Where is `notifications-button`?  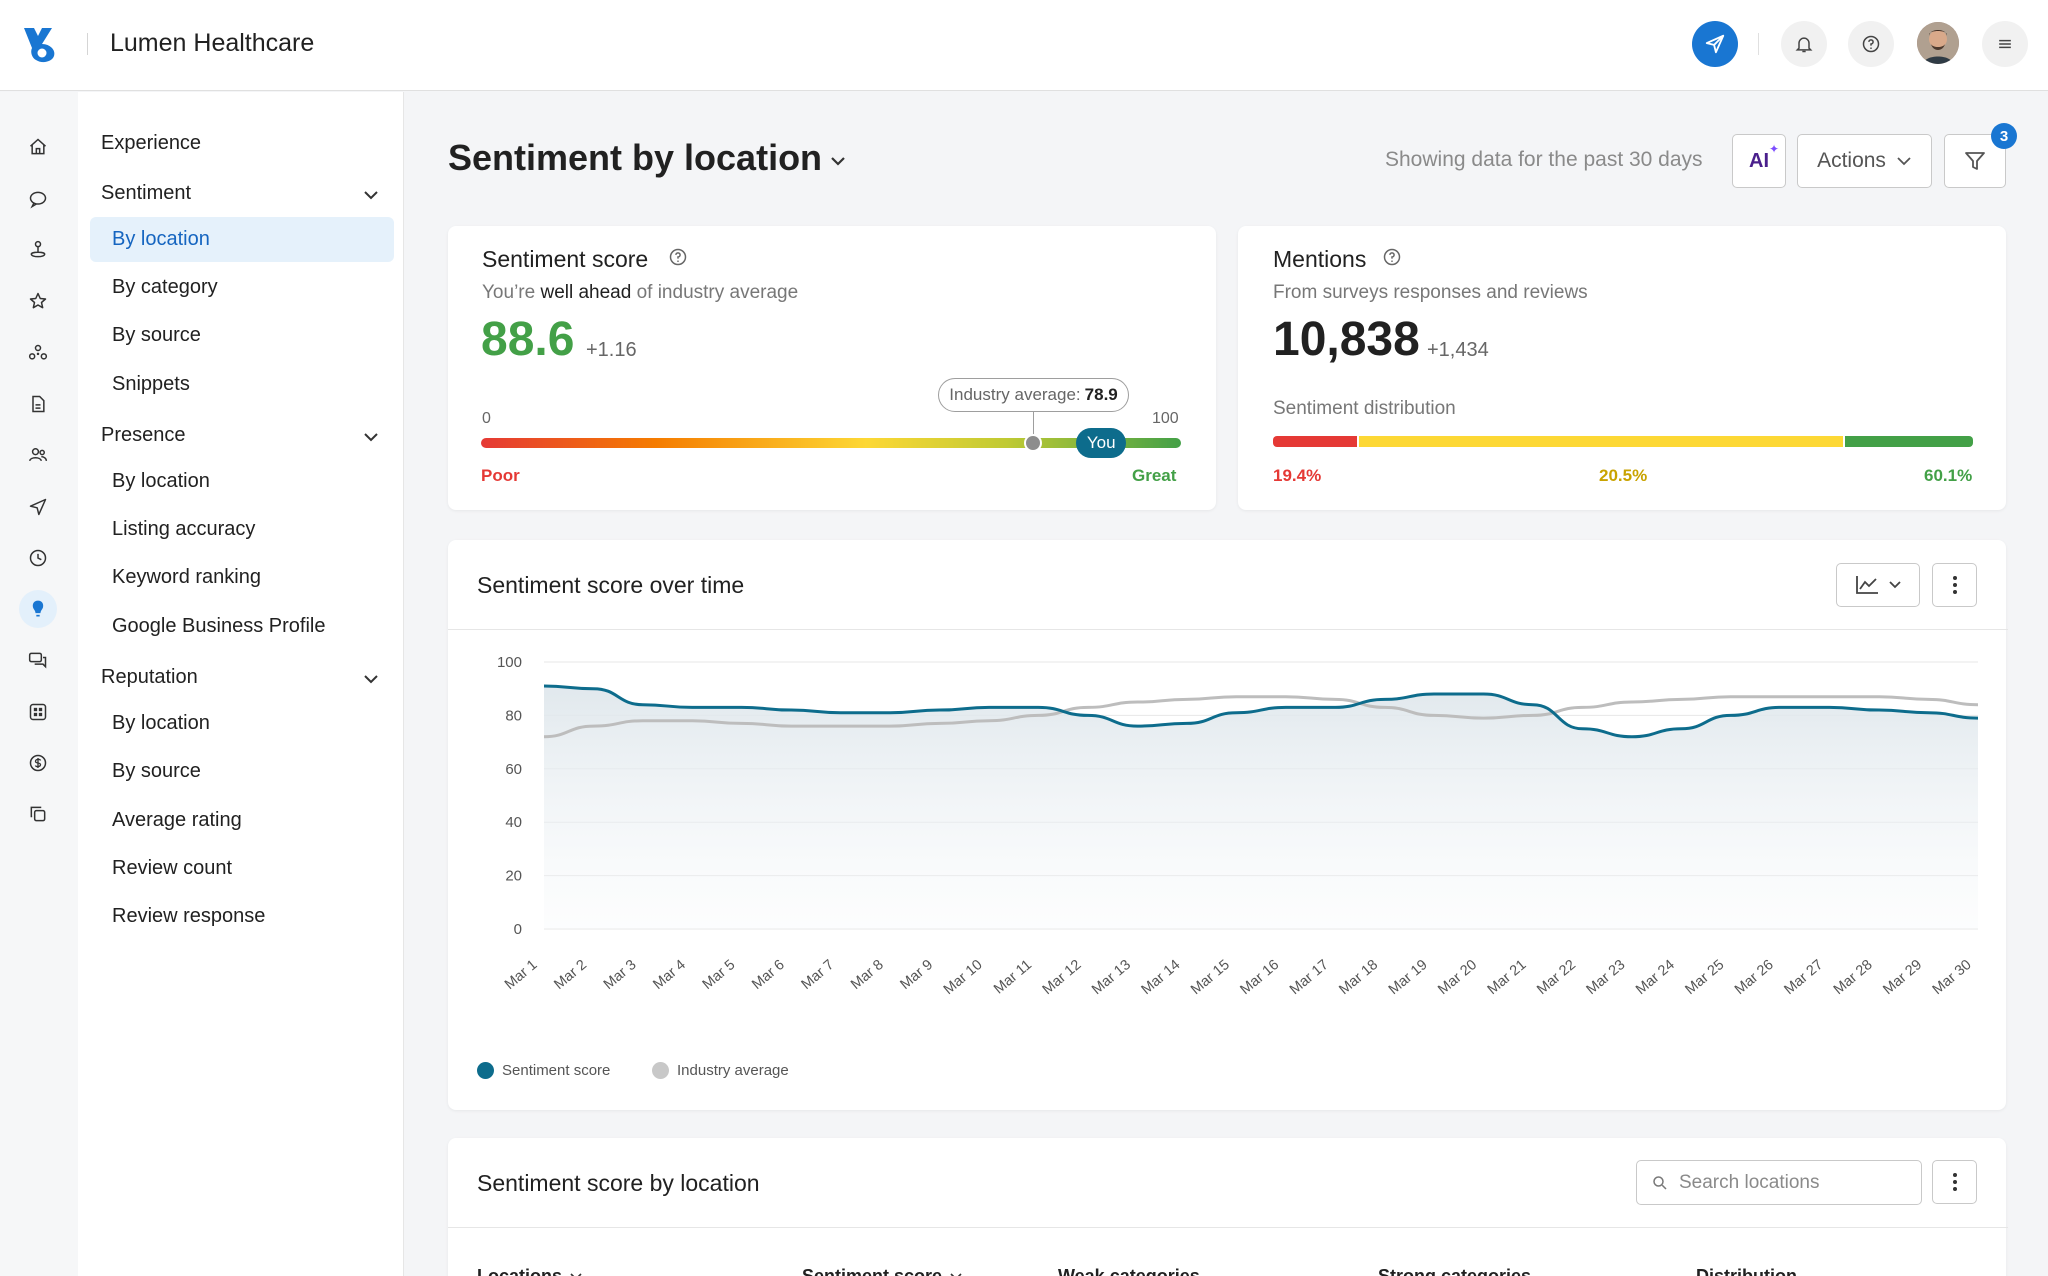 notifications-button is located at coordinates (1804, 44).